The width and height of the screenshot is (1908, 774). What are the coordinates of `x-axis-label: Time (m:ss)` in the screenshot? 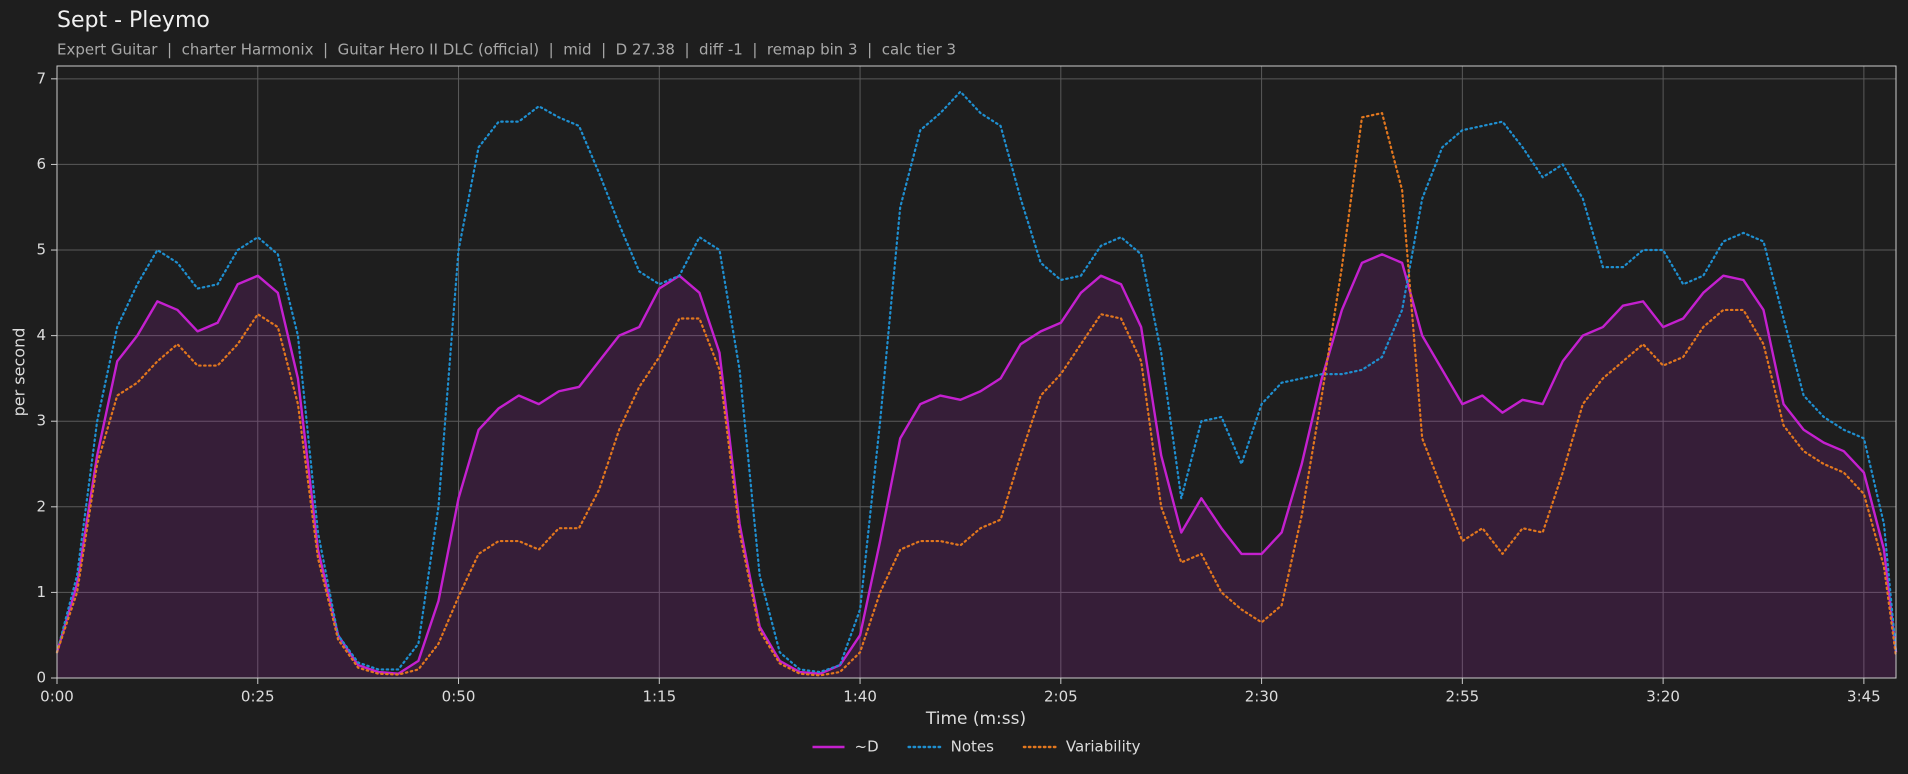 It's located at (975, 719).